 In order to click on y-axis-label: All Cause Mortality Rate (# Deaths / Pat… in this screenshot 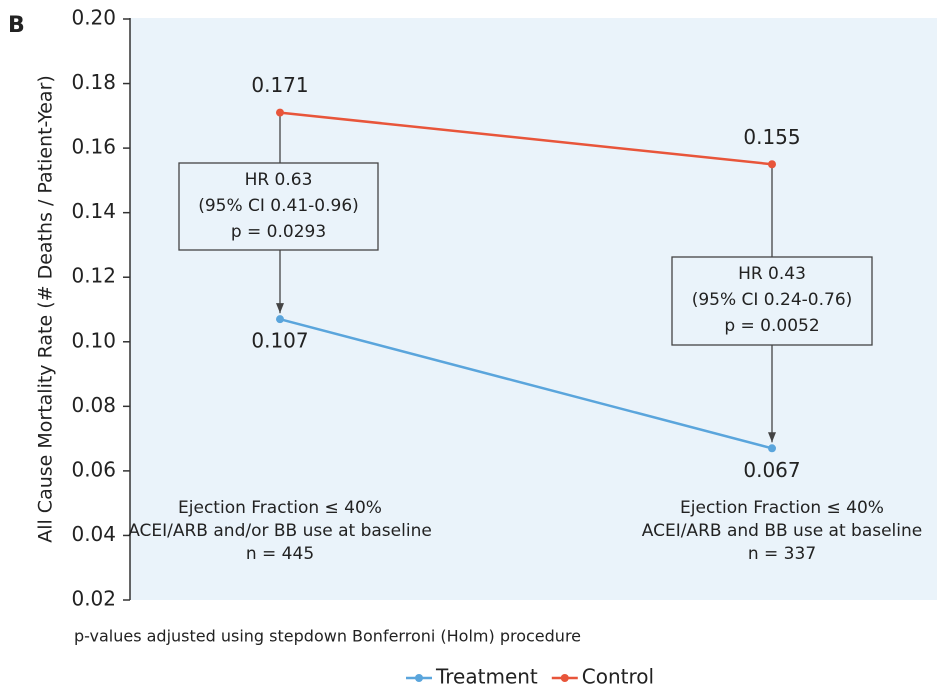, I will do `click(46, 309)`.